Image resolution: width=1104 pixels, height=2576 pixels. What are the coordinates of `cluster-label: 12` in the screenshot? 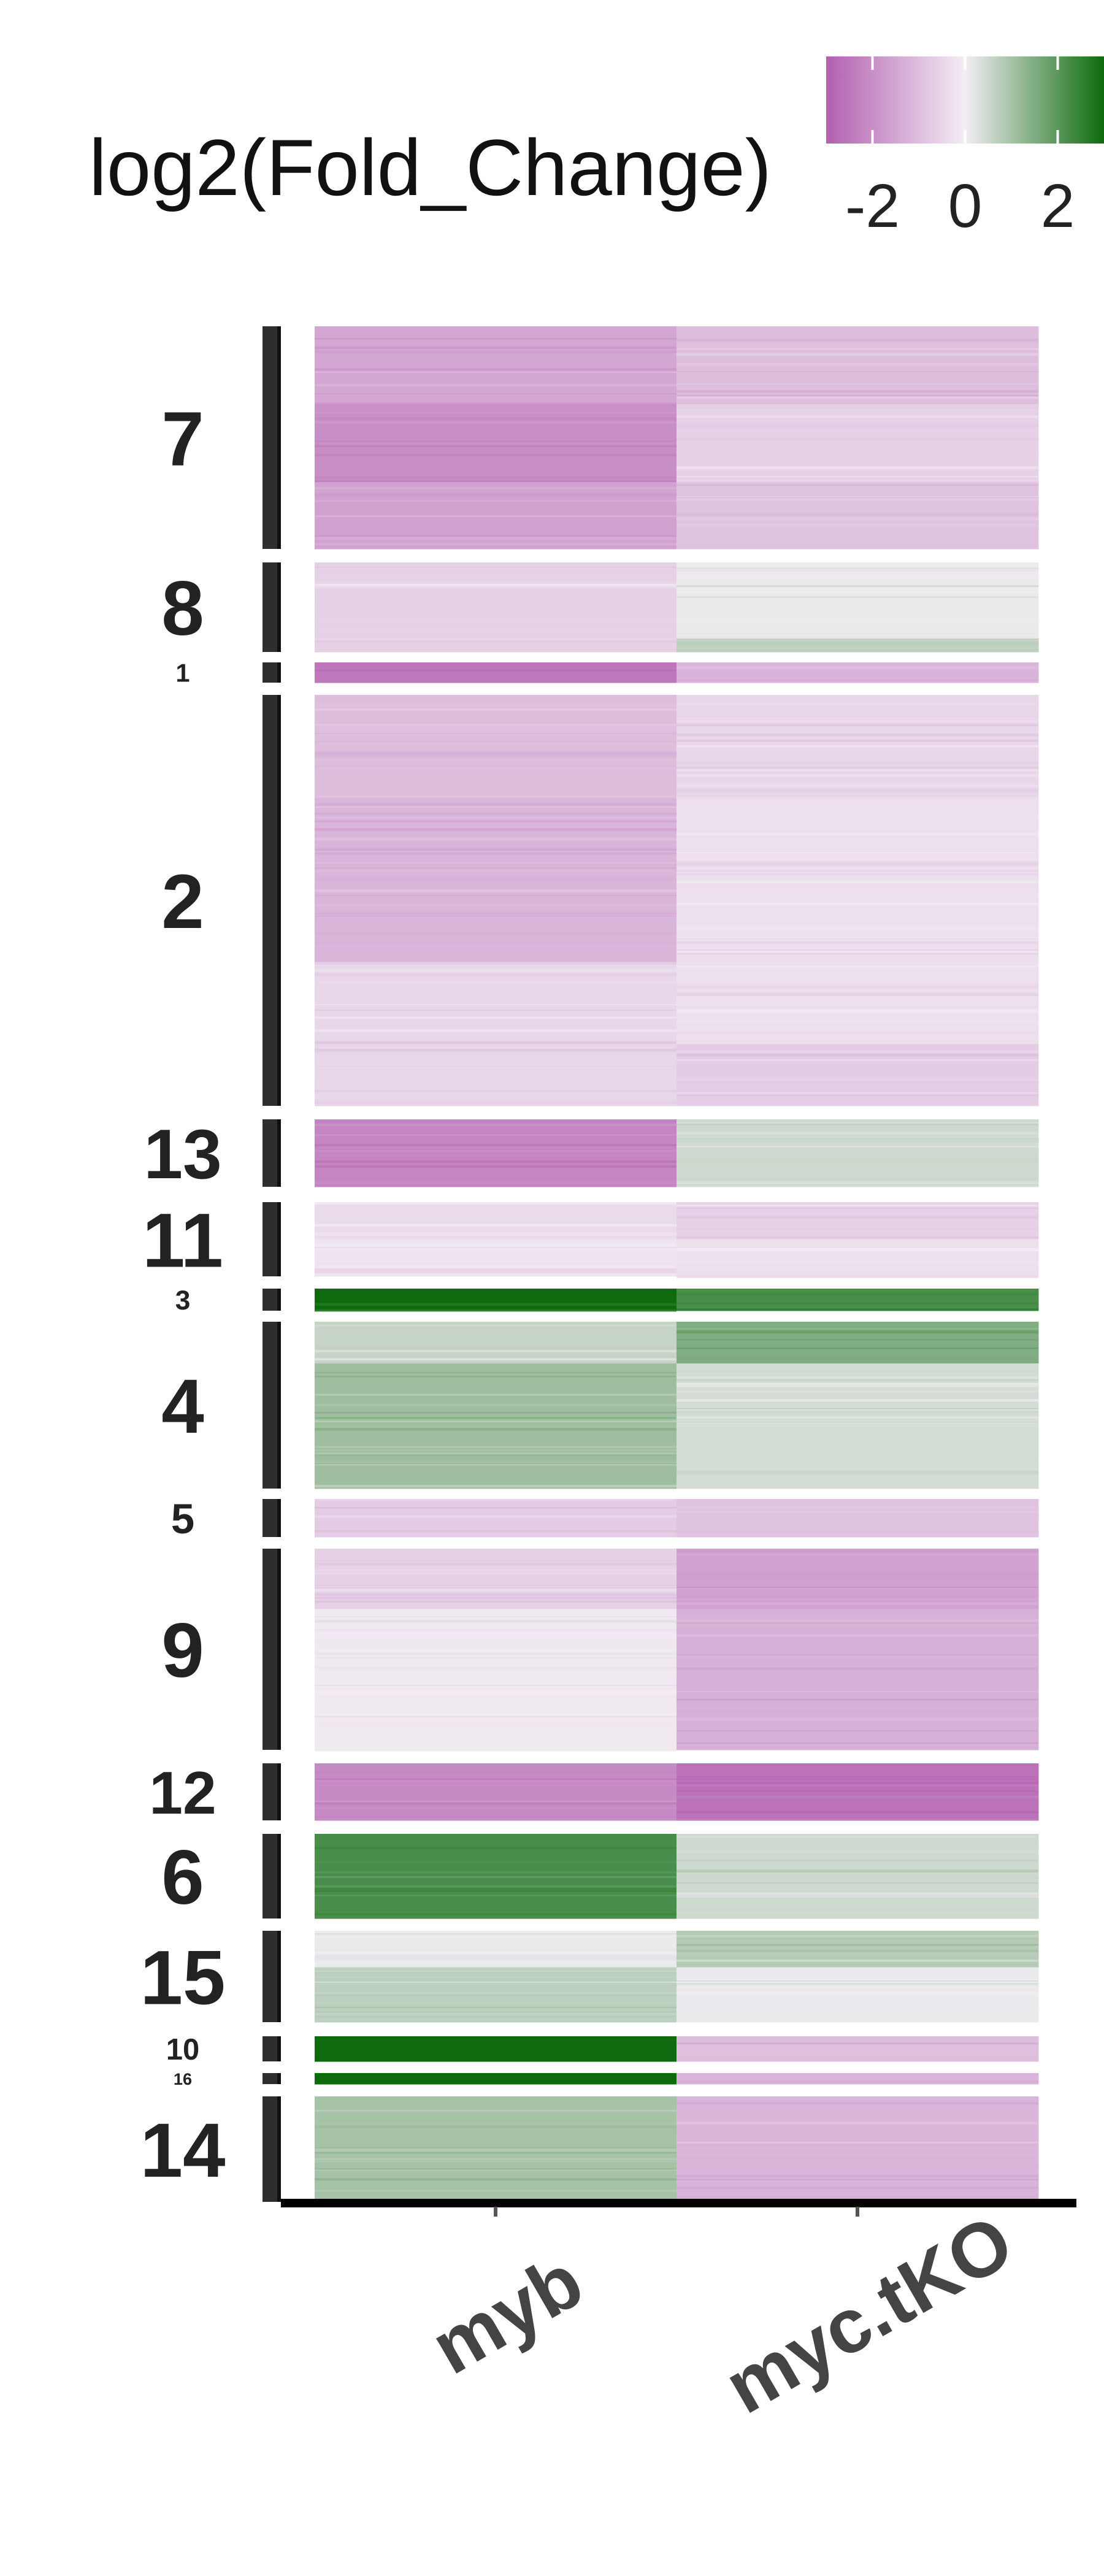 It's located at (182, 1793).